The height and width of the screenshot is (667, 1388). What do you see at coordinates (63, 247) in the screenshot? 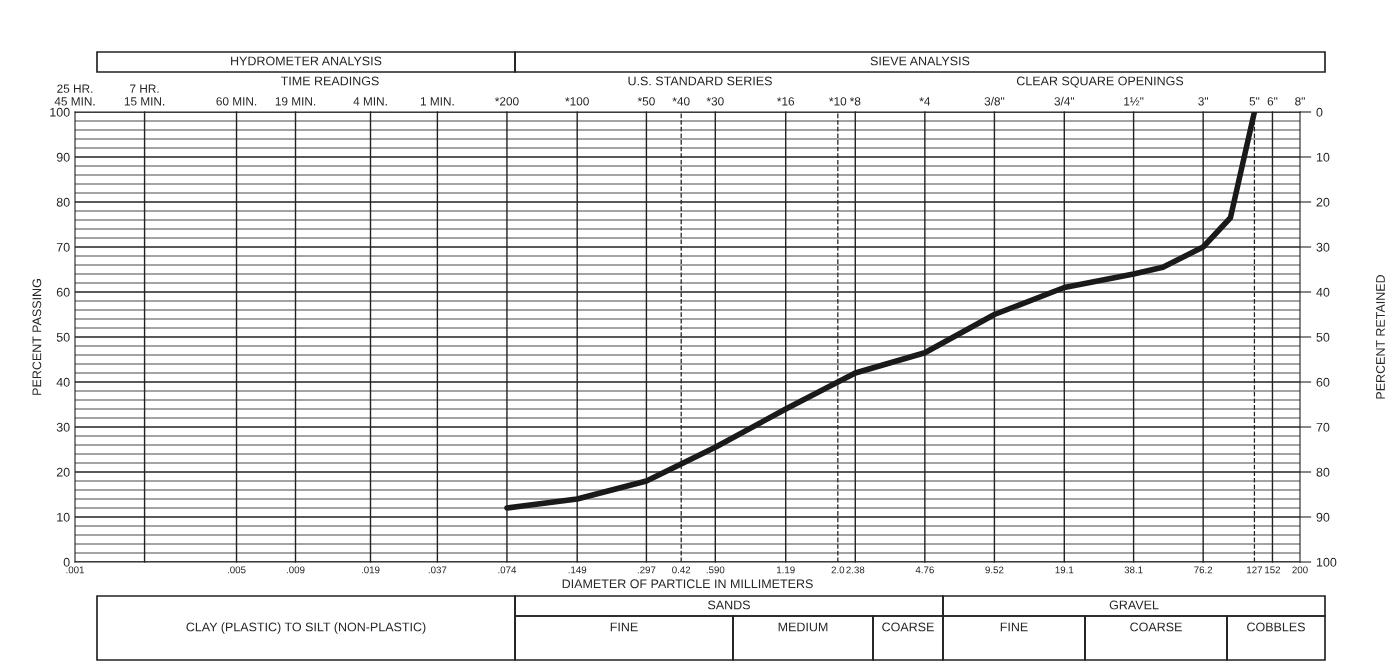
I see `y-tick-label: 70` at bounding box center [63, 247].